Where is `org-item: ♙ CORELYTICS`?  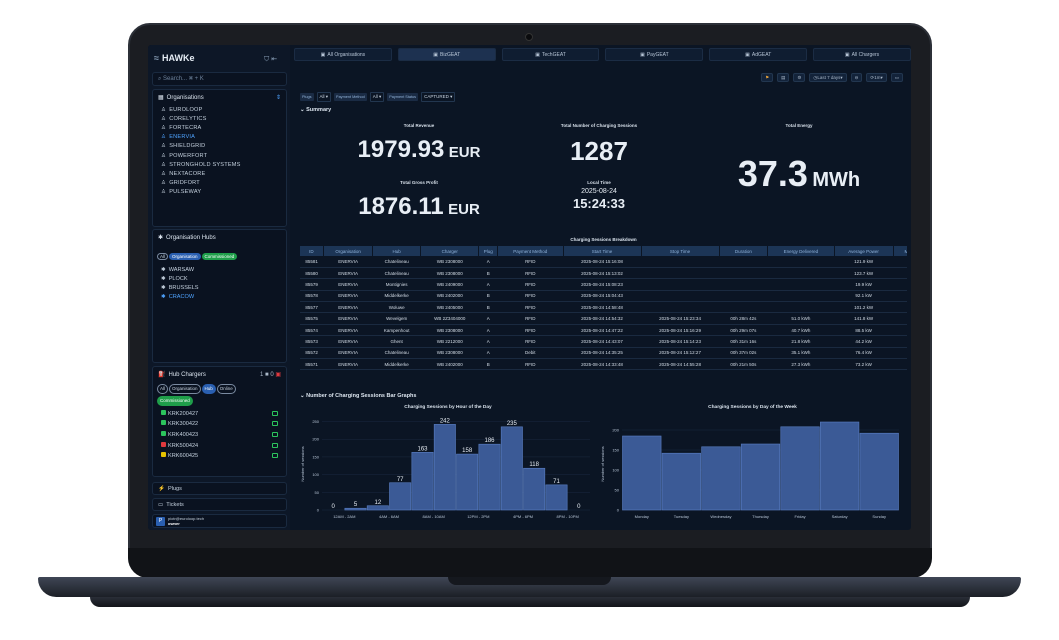 org-item: ♙ CORELYTICS is located at coordinates (219, 118).